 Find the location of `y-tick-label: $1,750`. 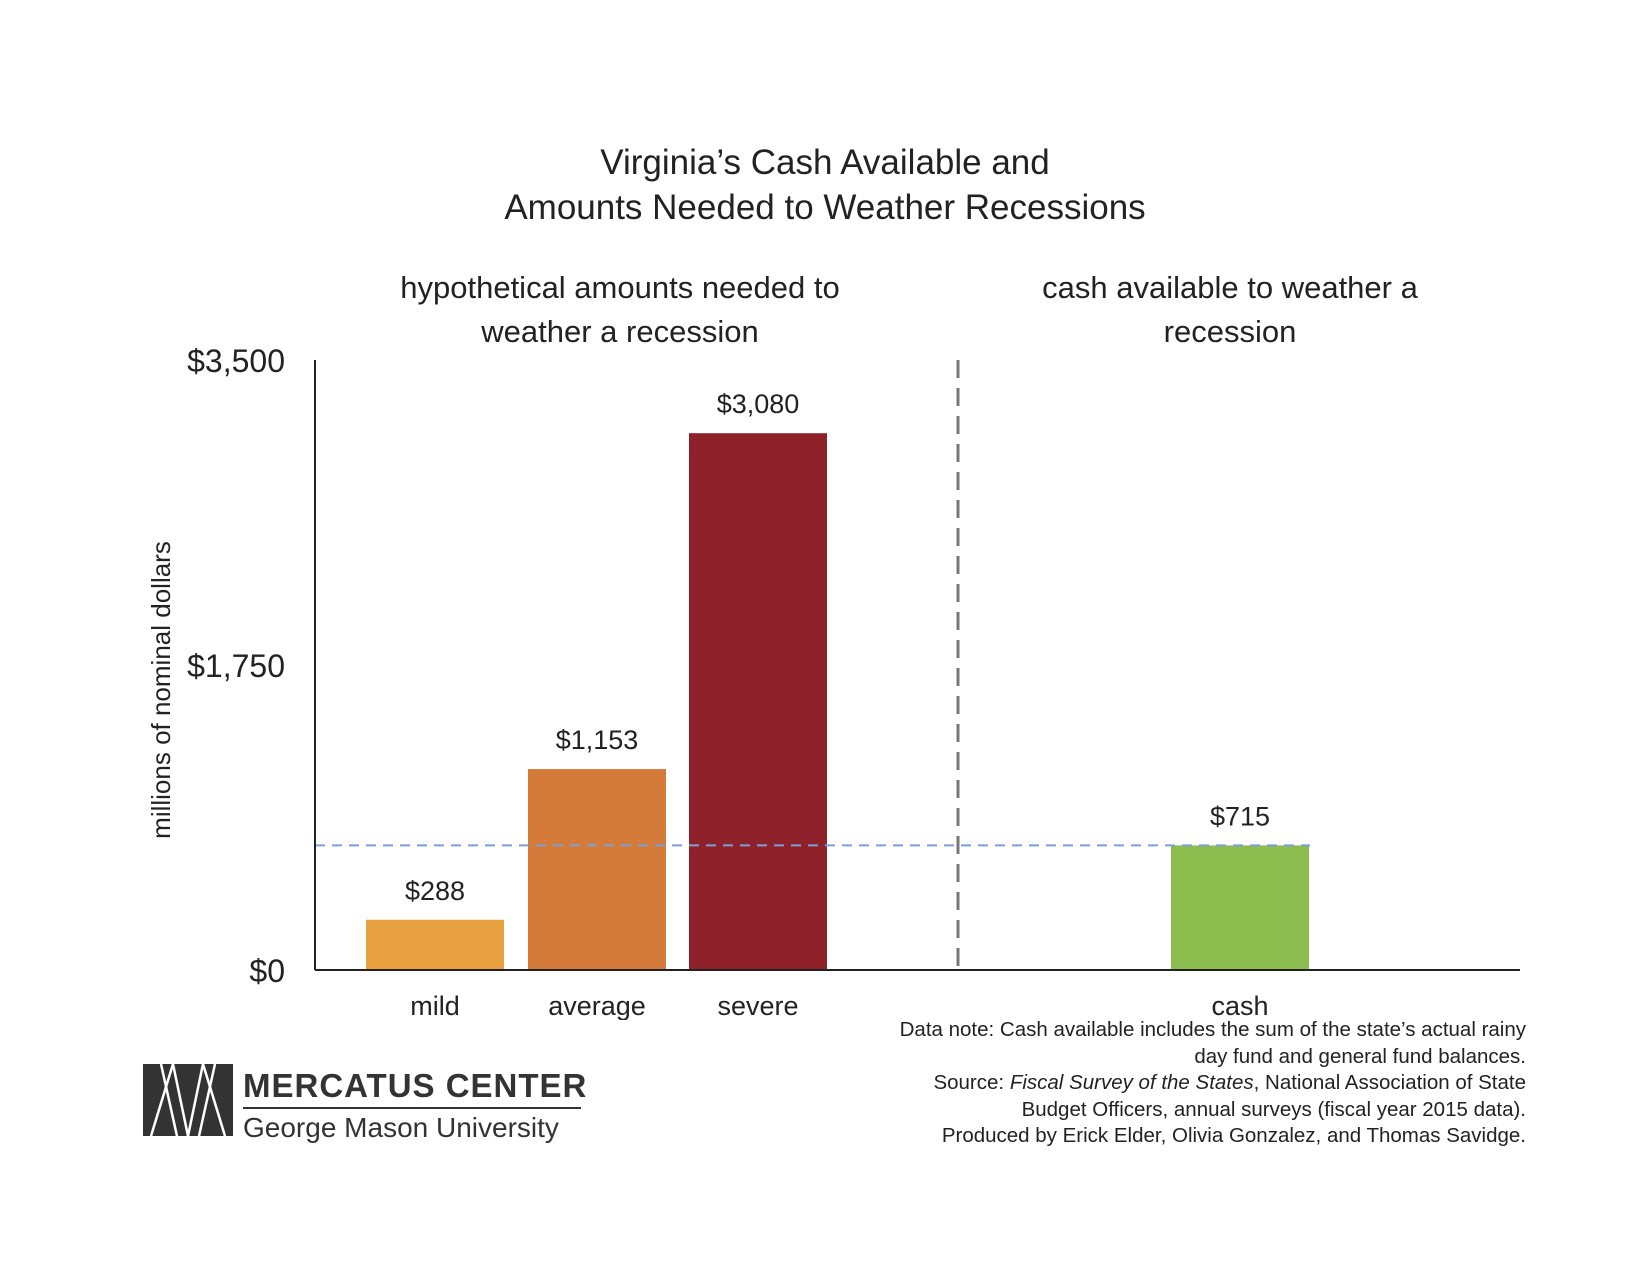

y-tick-label: $1,750 is located at coordinates (236, 666).